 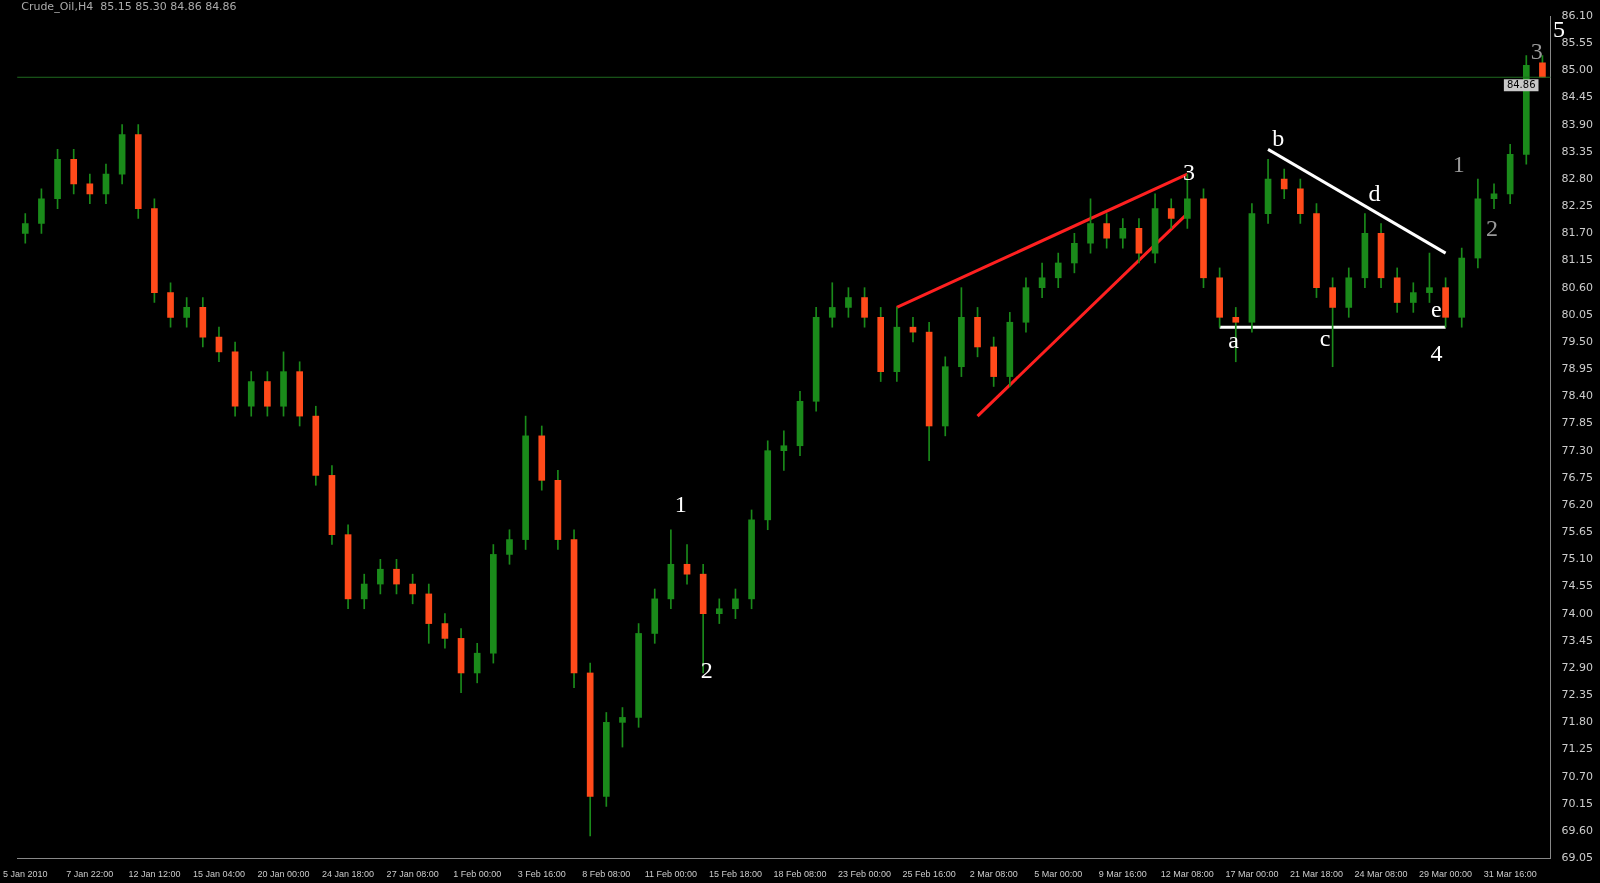 I want to click on y-tick-label: 74.00, so click(x=1577, y=613).